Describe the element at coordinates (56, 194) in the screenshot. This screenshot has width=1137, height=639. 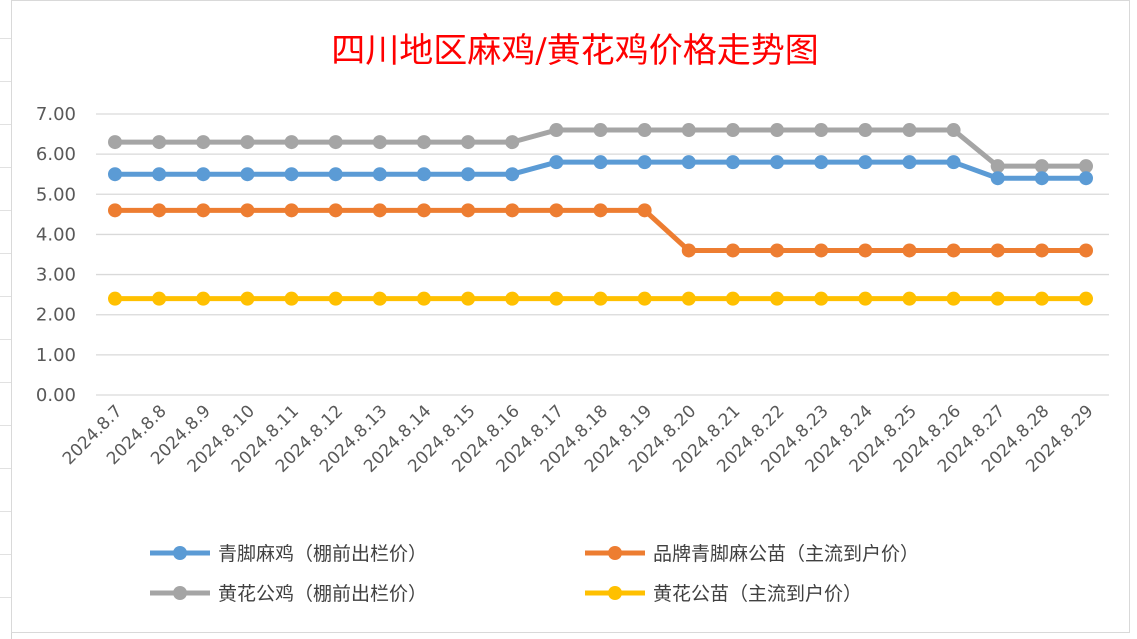
I see `y-tick-label: 5.00` at that location.